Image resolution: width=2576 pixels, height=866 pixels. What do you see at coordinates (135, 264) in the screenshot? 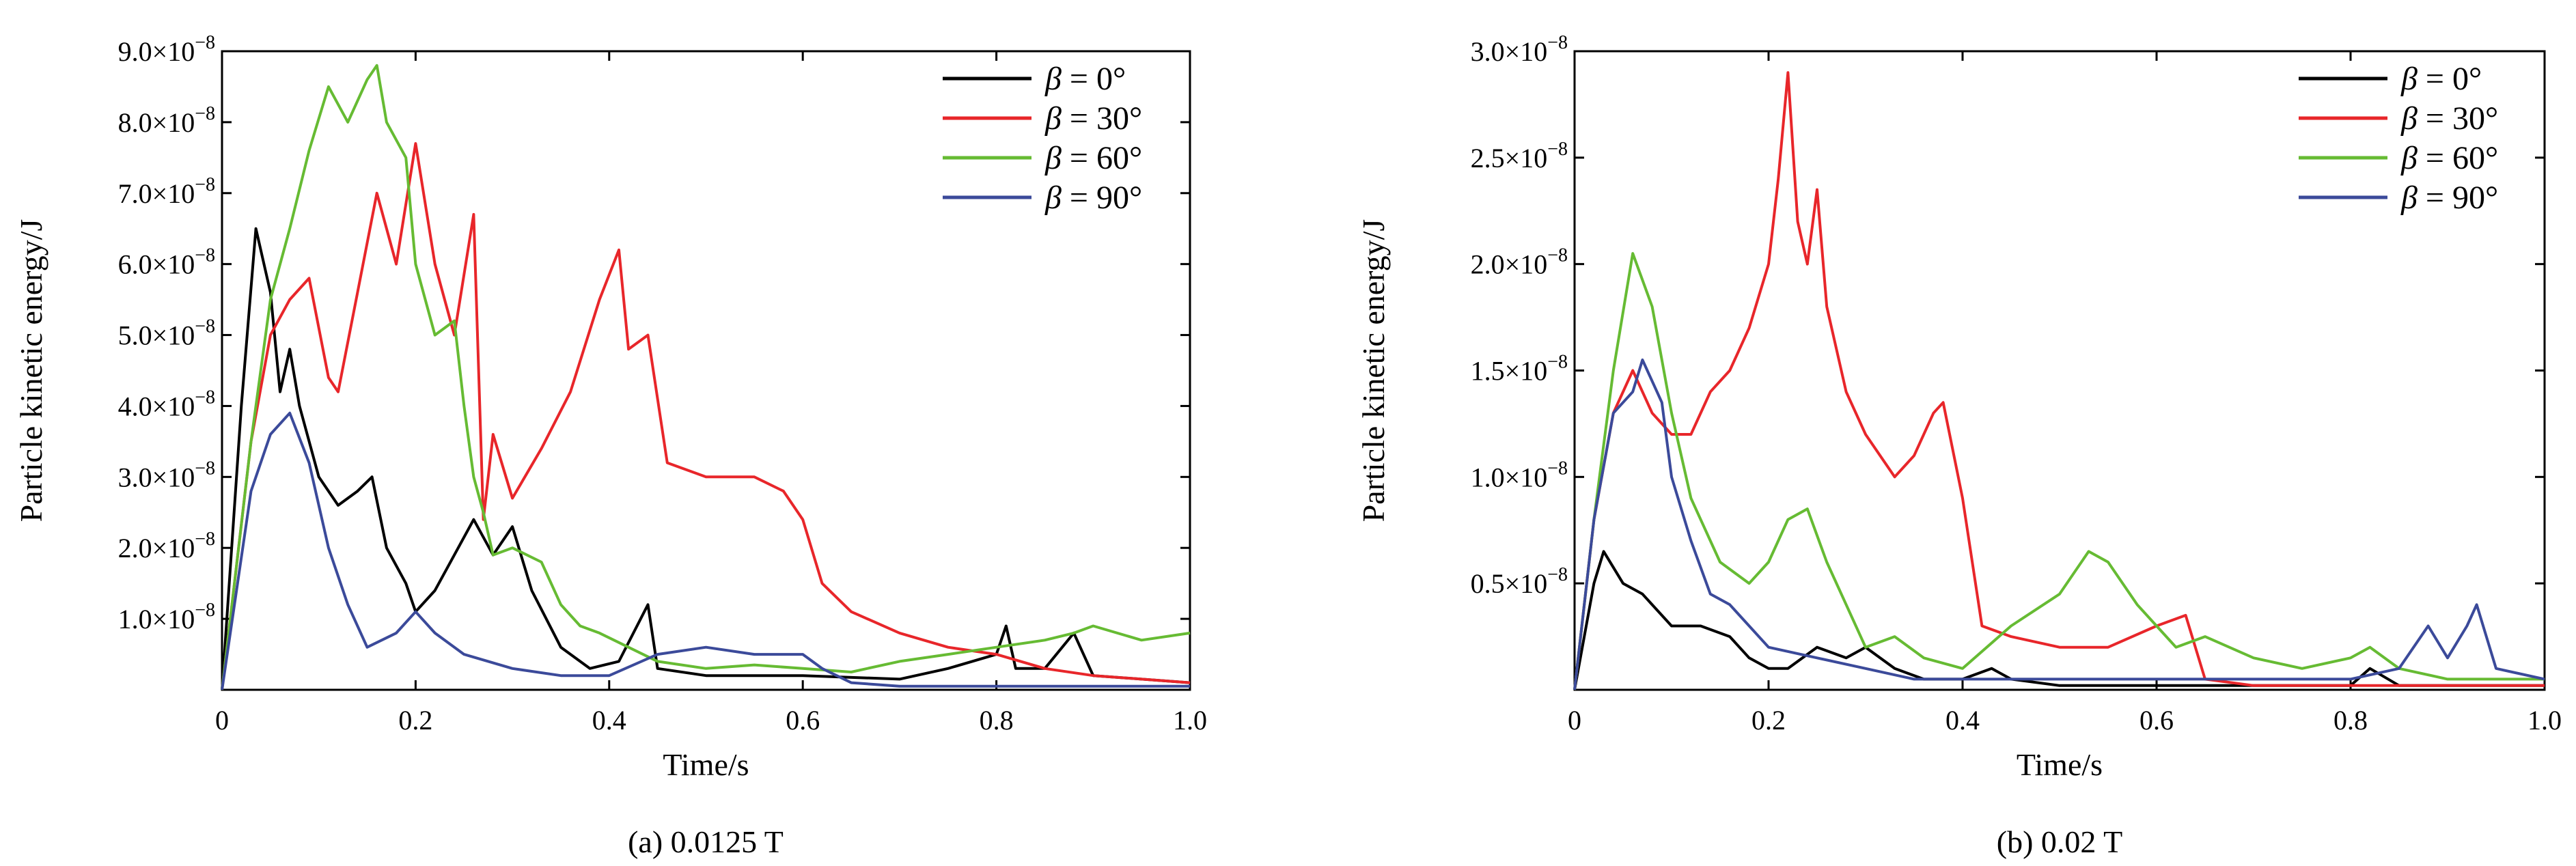
I see `y-tick-mantissa: 6.0` at bounding box center [135, 264].